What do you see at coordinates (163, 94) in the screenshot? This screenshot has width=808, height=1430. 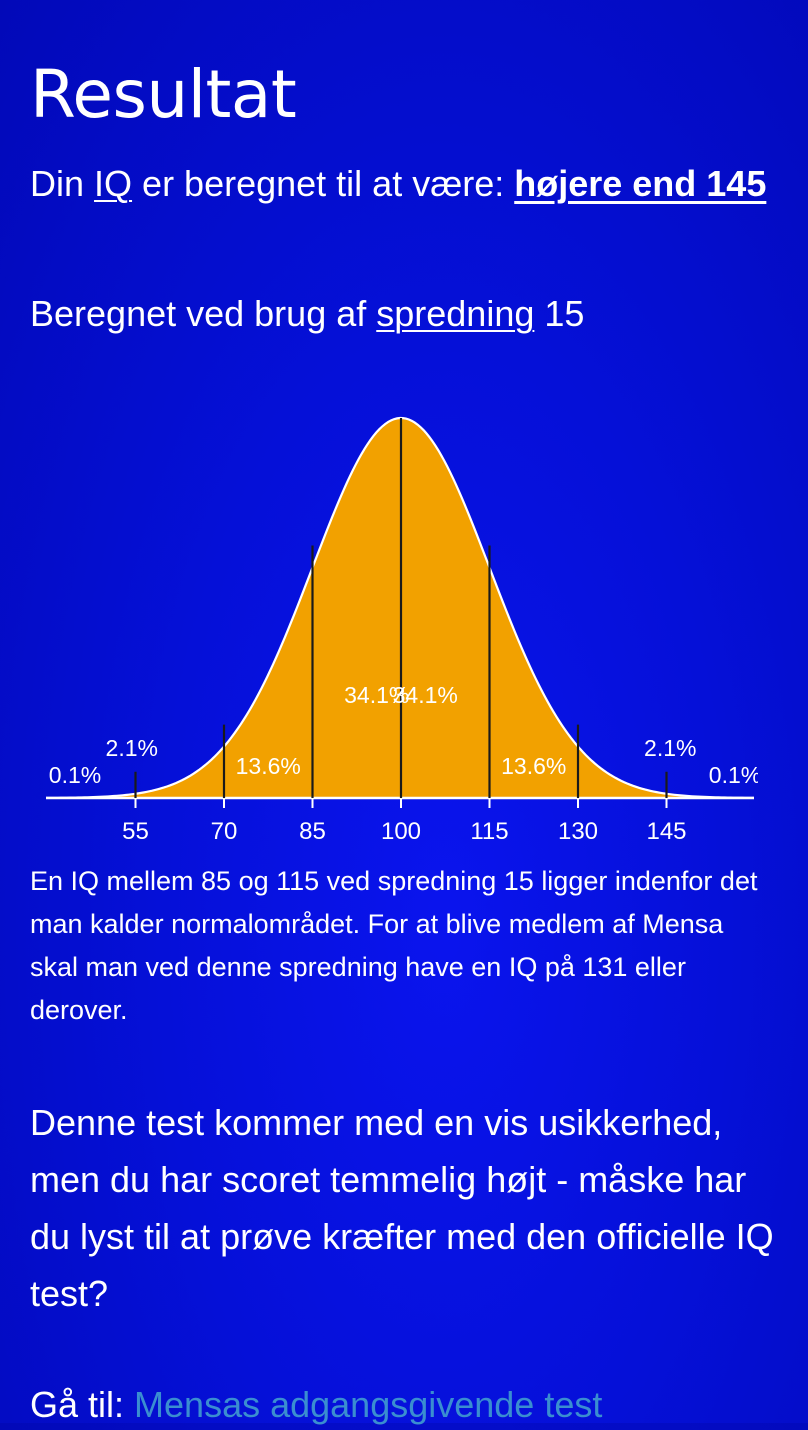 I see `page-title: Resultat` at bounding box center [163, 94].